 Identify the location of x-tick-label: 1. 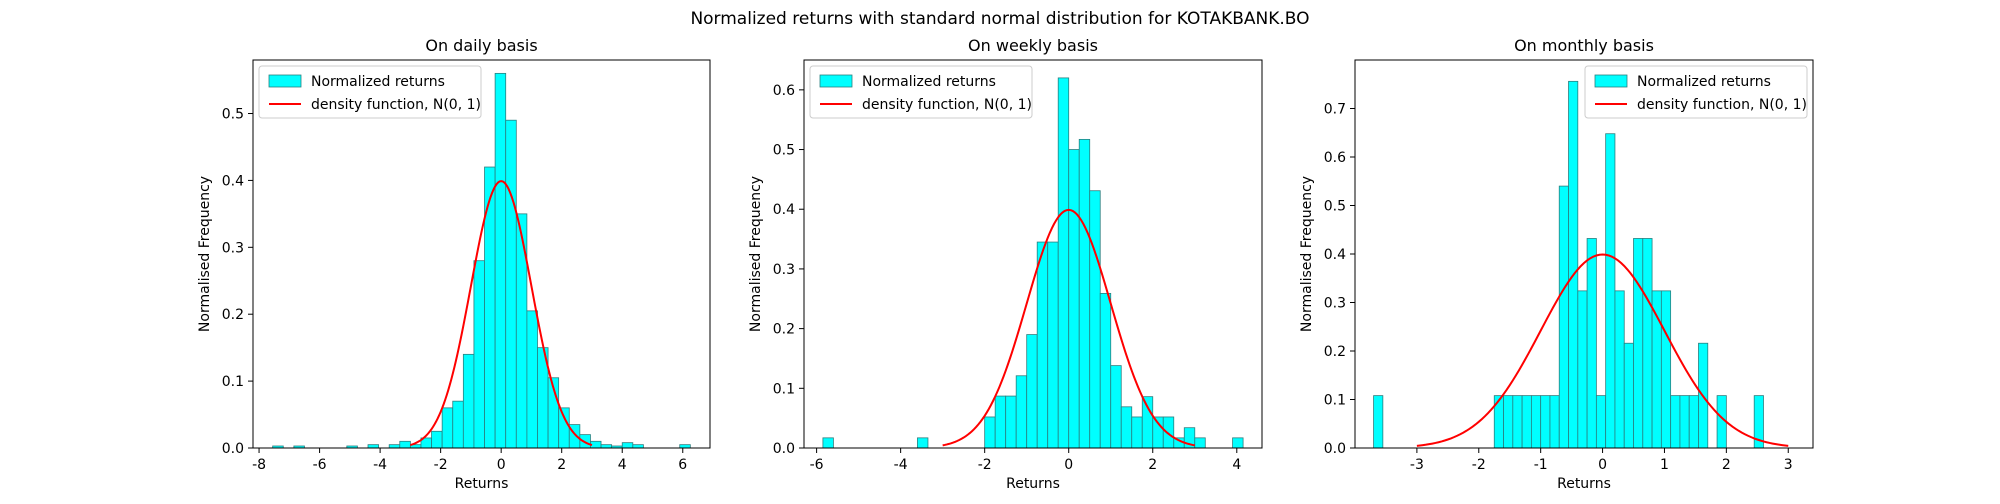
(1664, 465).